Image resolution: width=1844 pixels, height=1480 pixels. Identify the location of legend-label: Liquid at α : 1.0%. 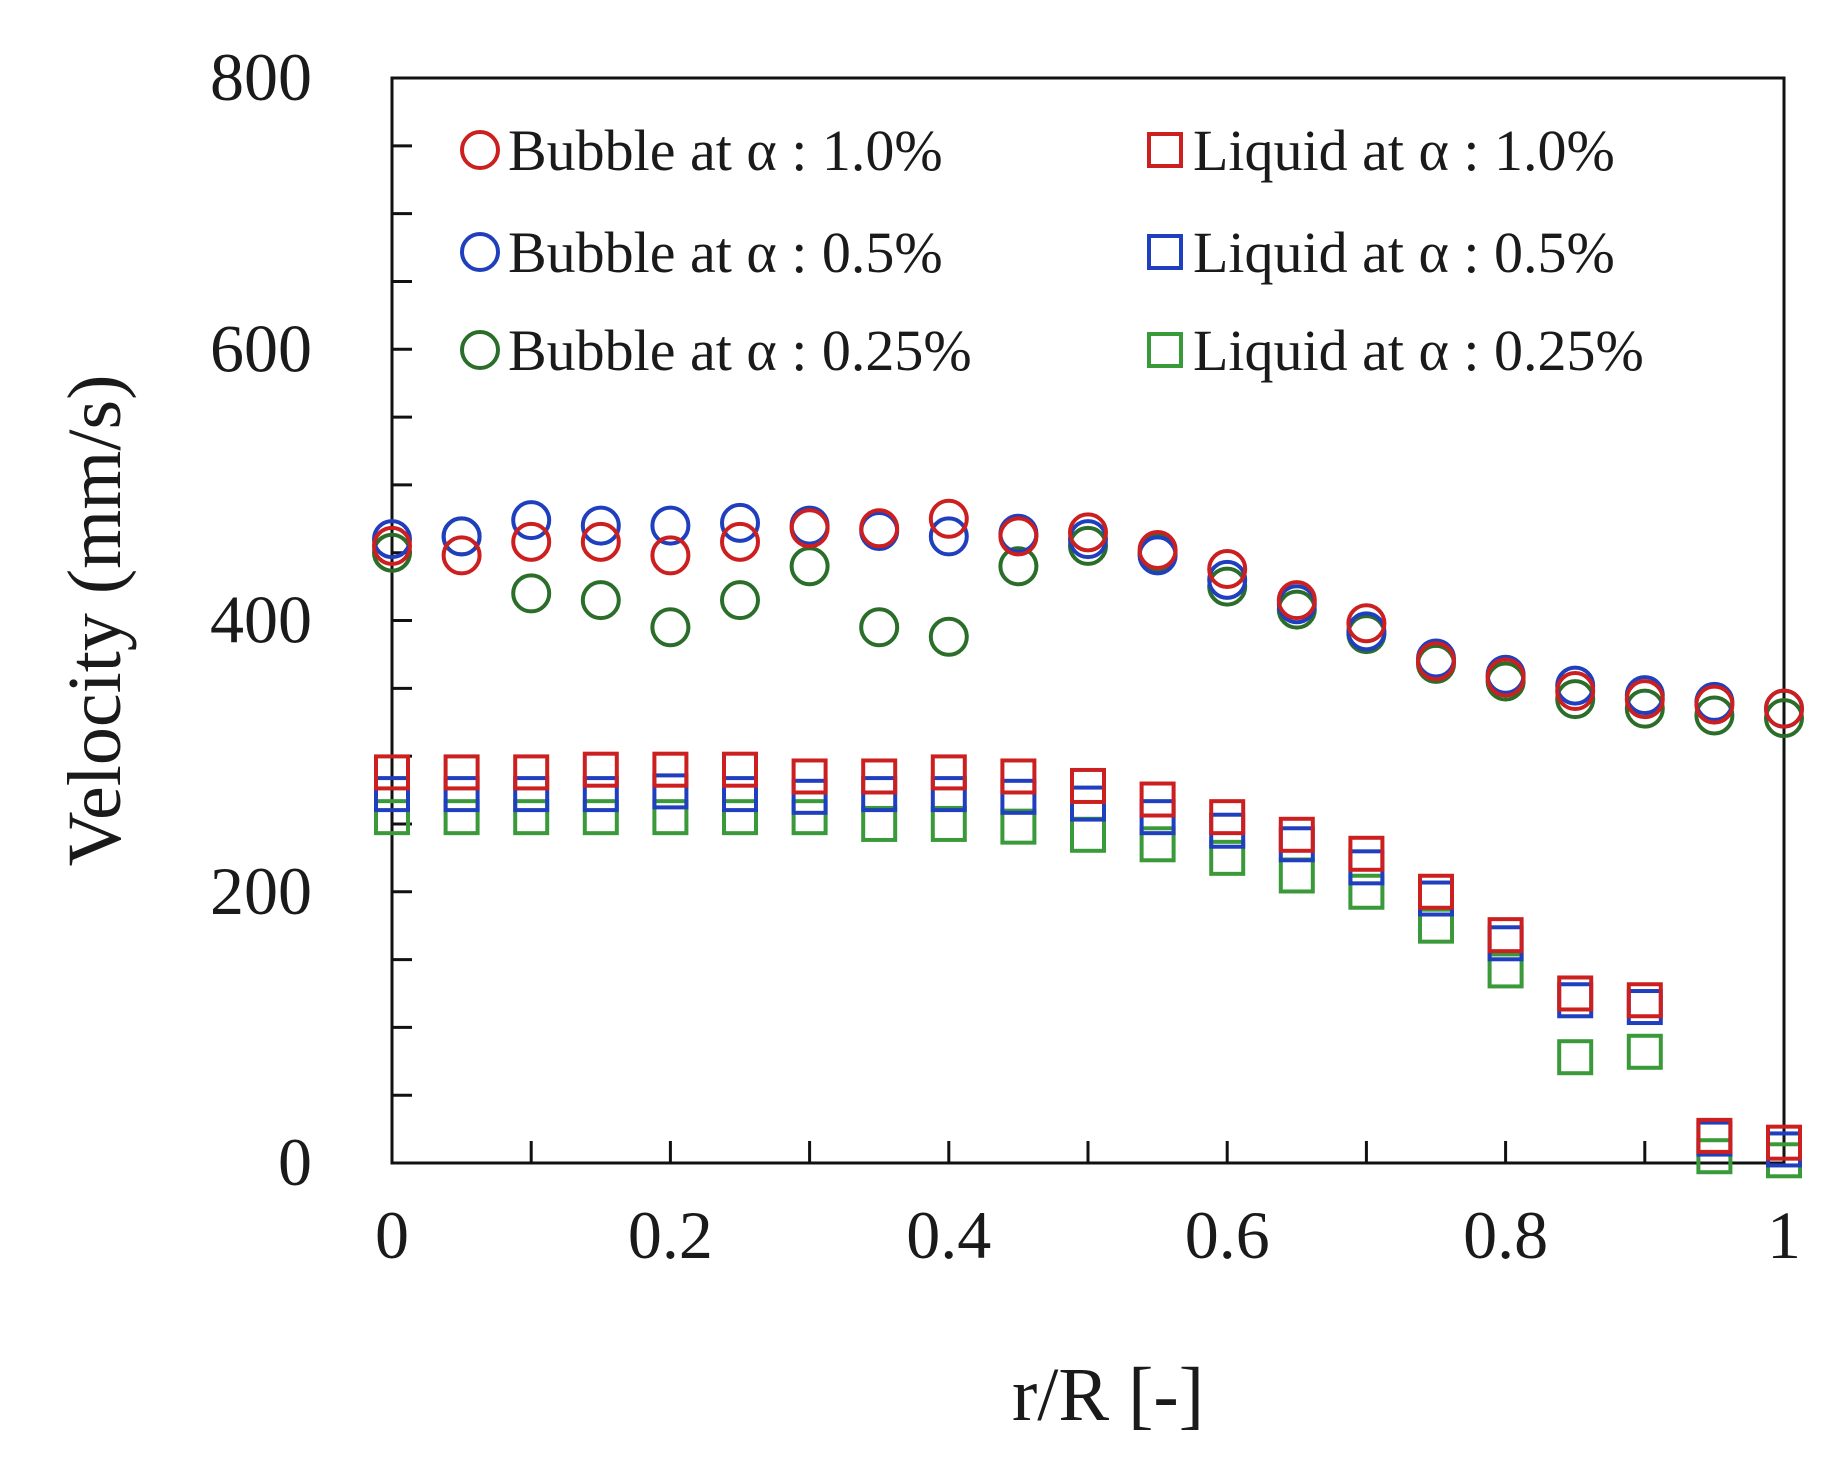
(1404, 150).